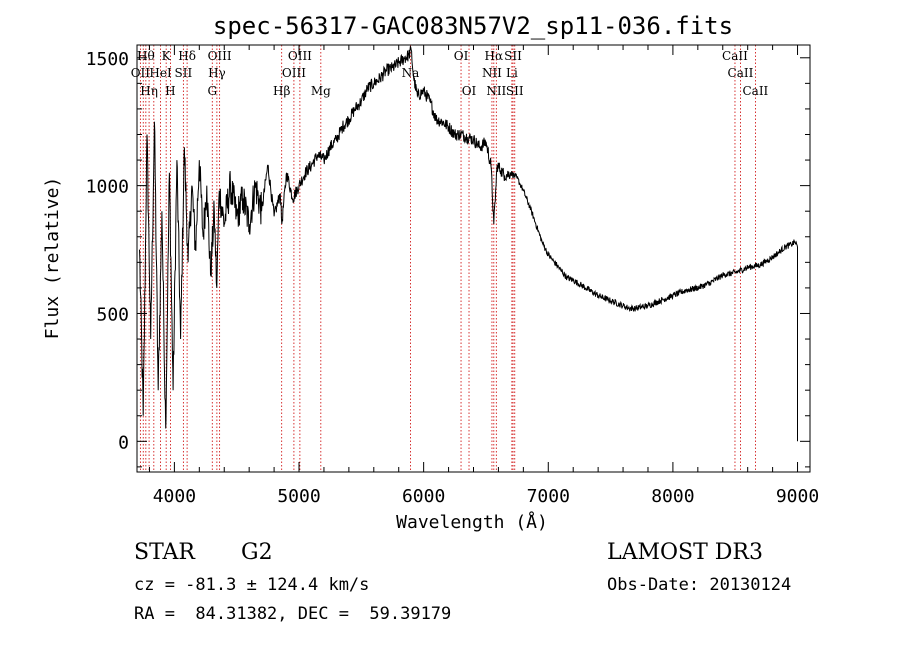 Image resolution: width=900 pixels, height=649 pixels. What do you see at coordinates (496, 91) in the screenshot?
I see `line-label-22: NII` at bounding box center [496, 91].